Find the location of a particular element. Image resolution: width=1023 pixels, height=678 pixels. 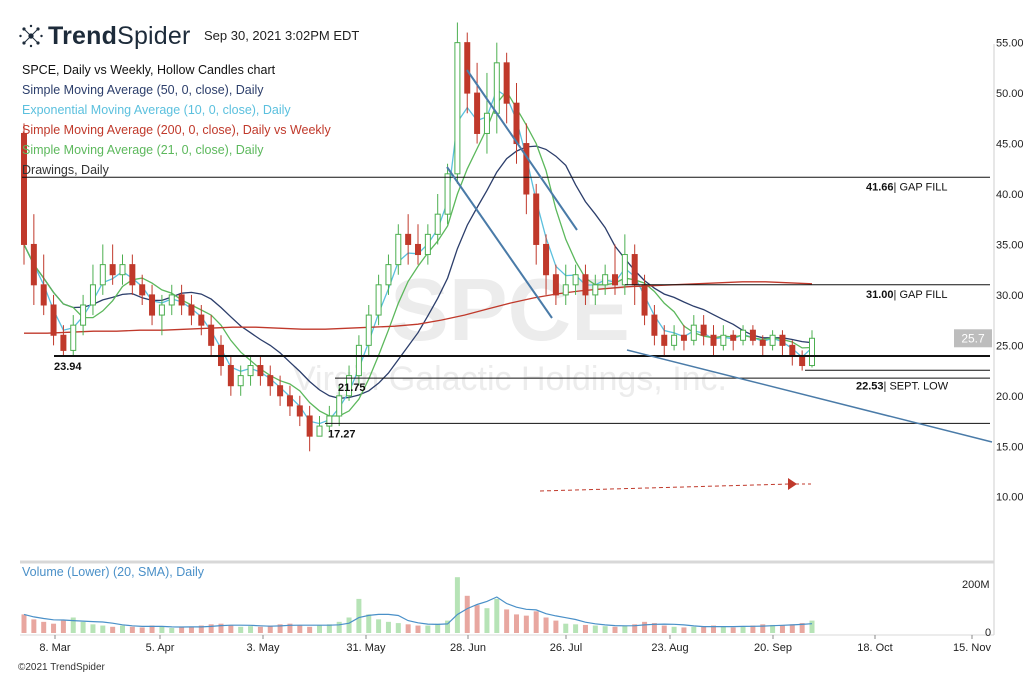

volume-legend: Volume (Lower) (20, SMA), Daily is located at coordinates (113, 572).